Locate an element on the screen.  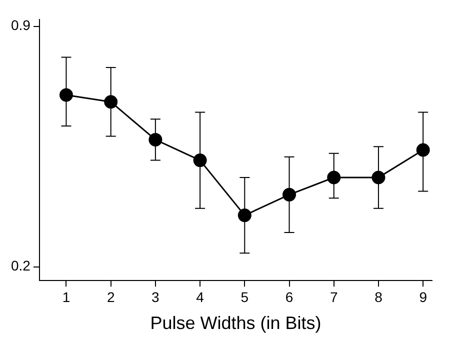
x-tick-label: 7 is located at coordinates (334, 296).